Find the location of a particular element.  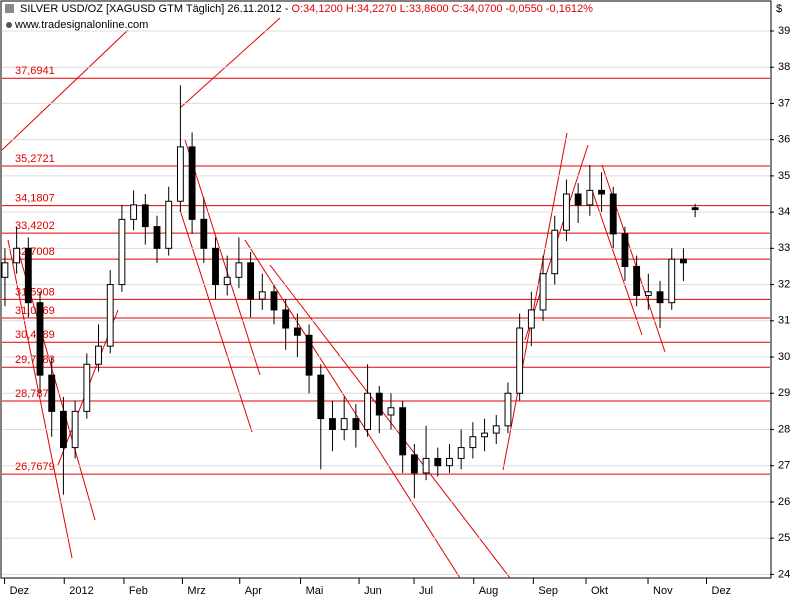

y-axis-label: $ is located at coordinates (779, 9).